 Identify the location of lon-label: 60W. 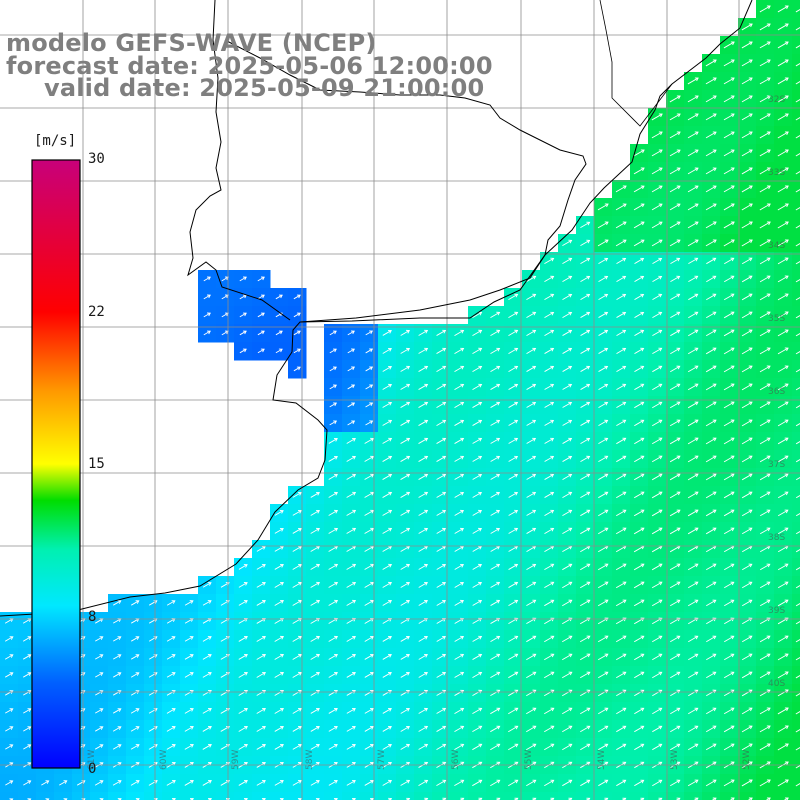
(164, 760).